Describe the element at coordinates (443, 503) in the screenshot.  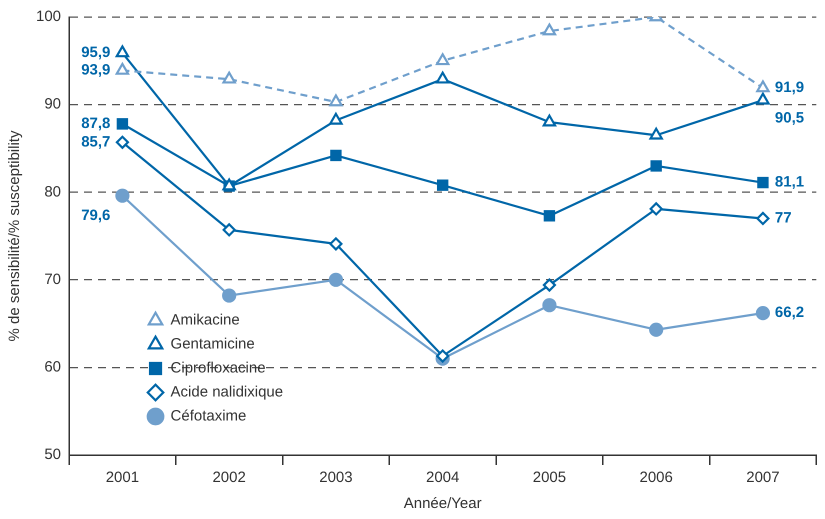
I see `x-axis-title: Année/Year` at that location.